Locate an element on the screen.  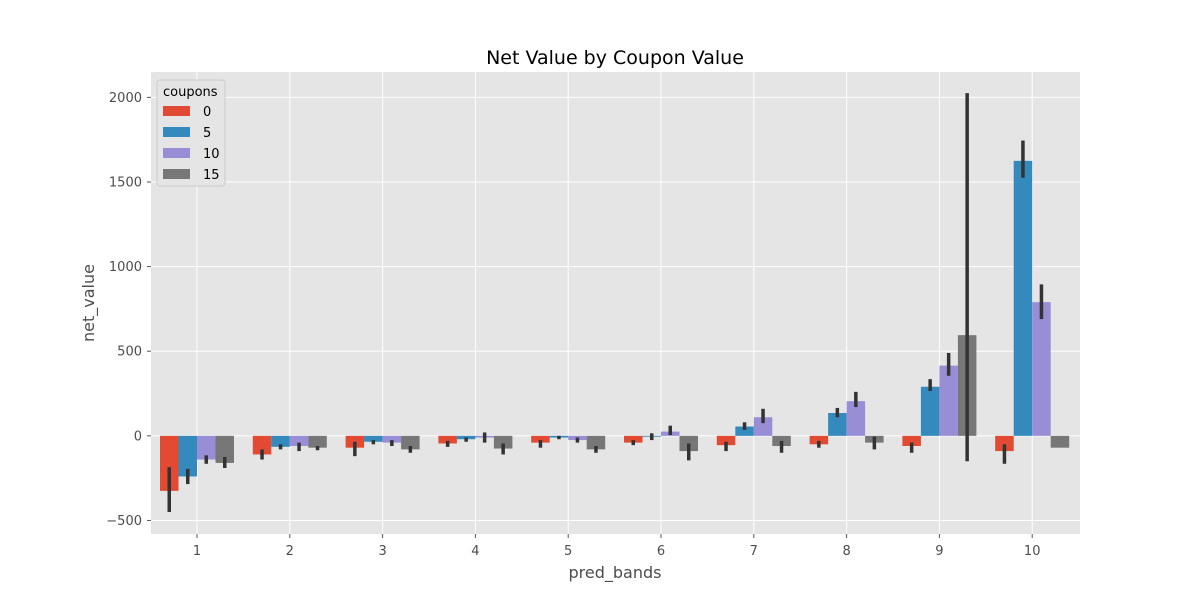
legend-label: 15 is located at coordinates (211, 175).